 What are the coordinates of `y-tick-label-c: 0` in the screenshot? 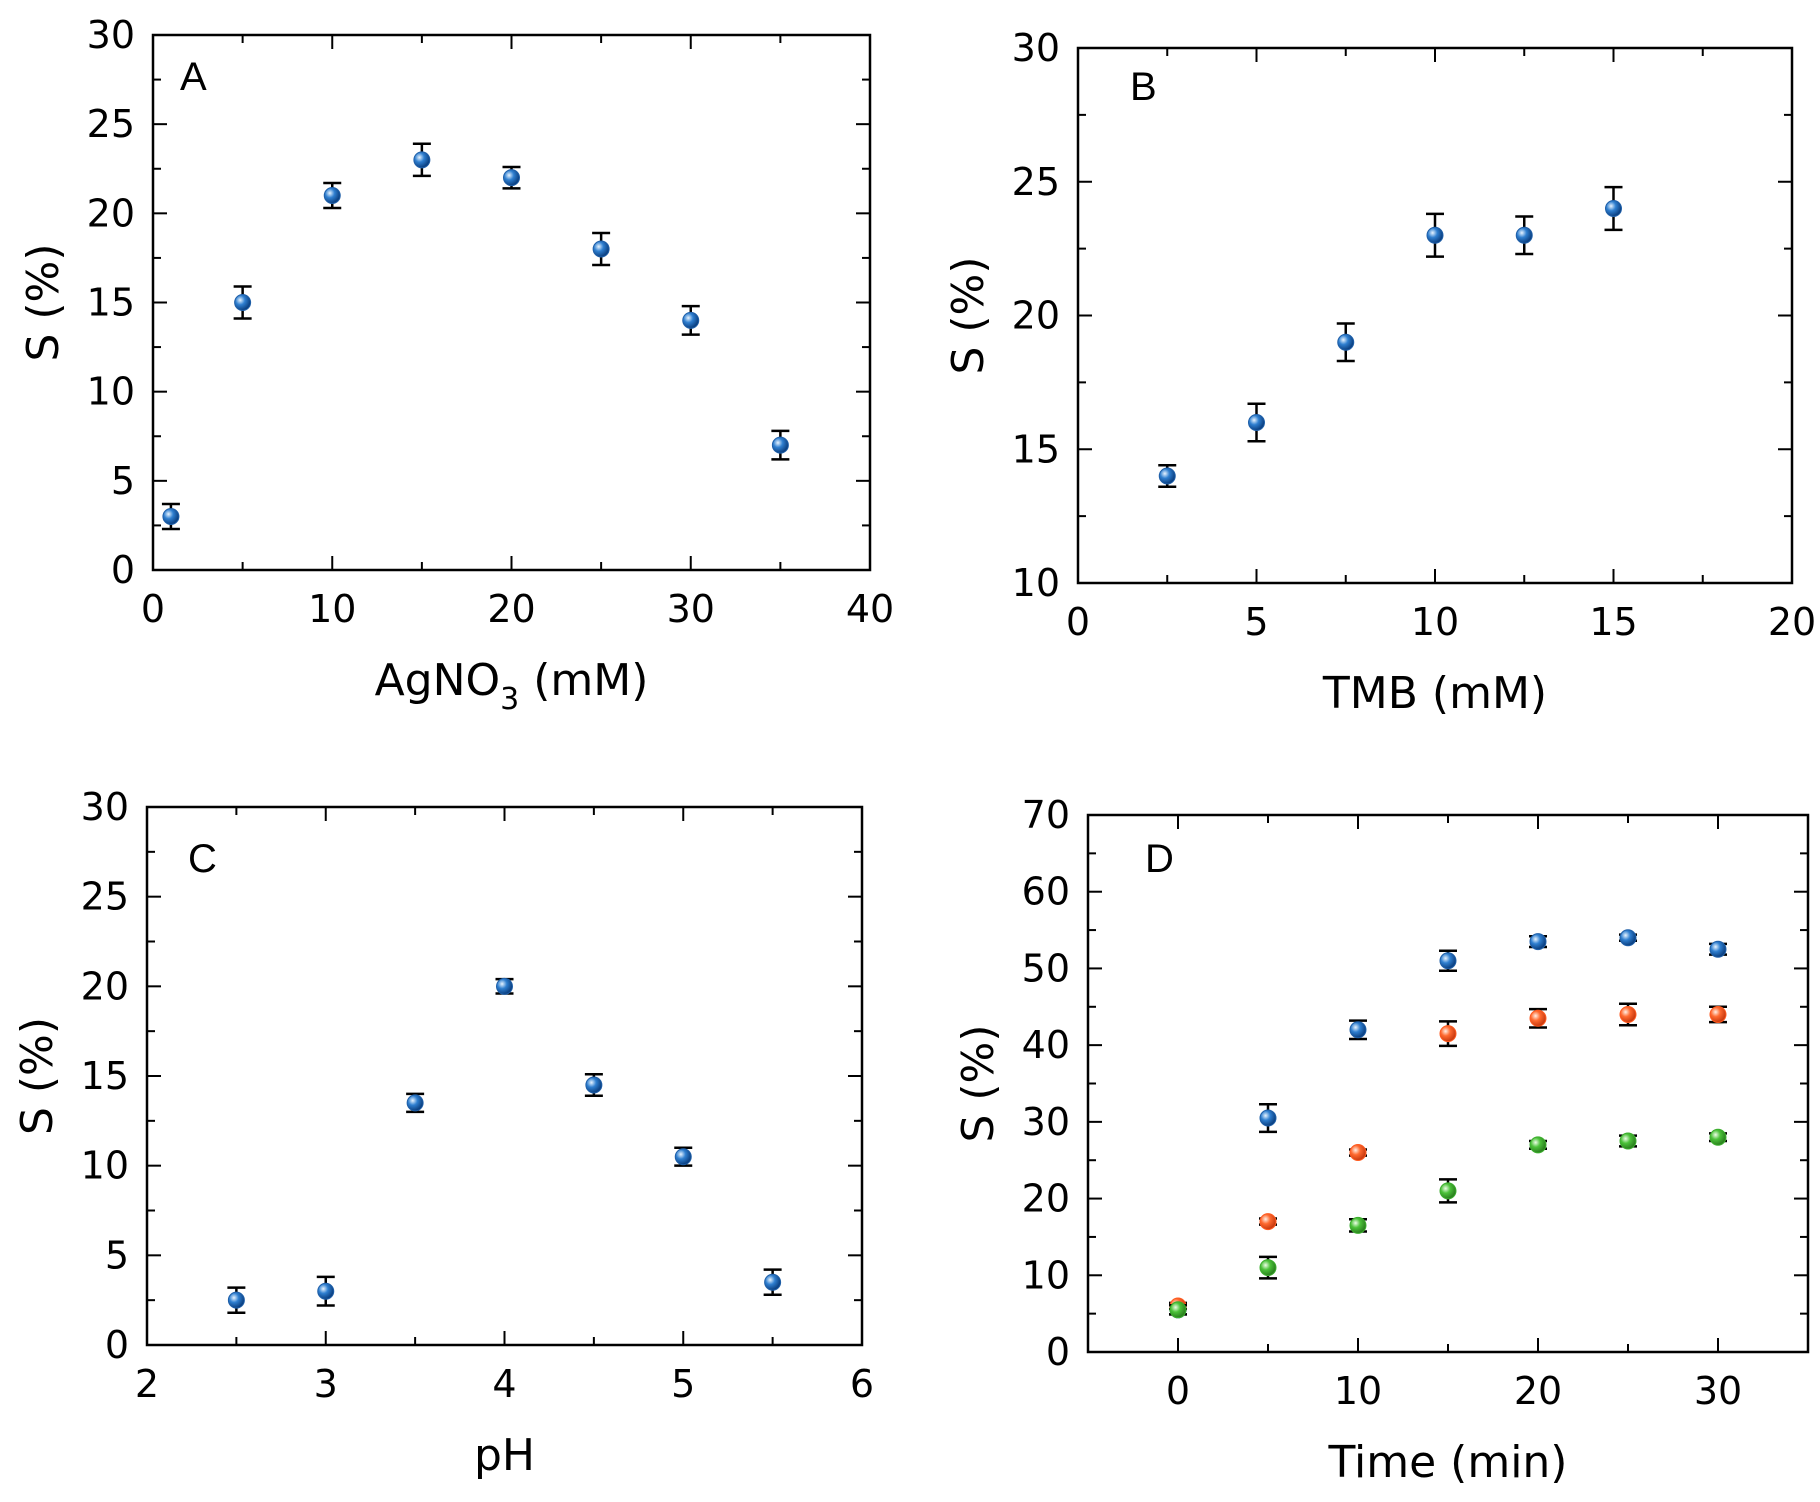 It's located at (117, 1345).